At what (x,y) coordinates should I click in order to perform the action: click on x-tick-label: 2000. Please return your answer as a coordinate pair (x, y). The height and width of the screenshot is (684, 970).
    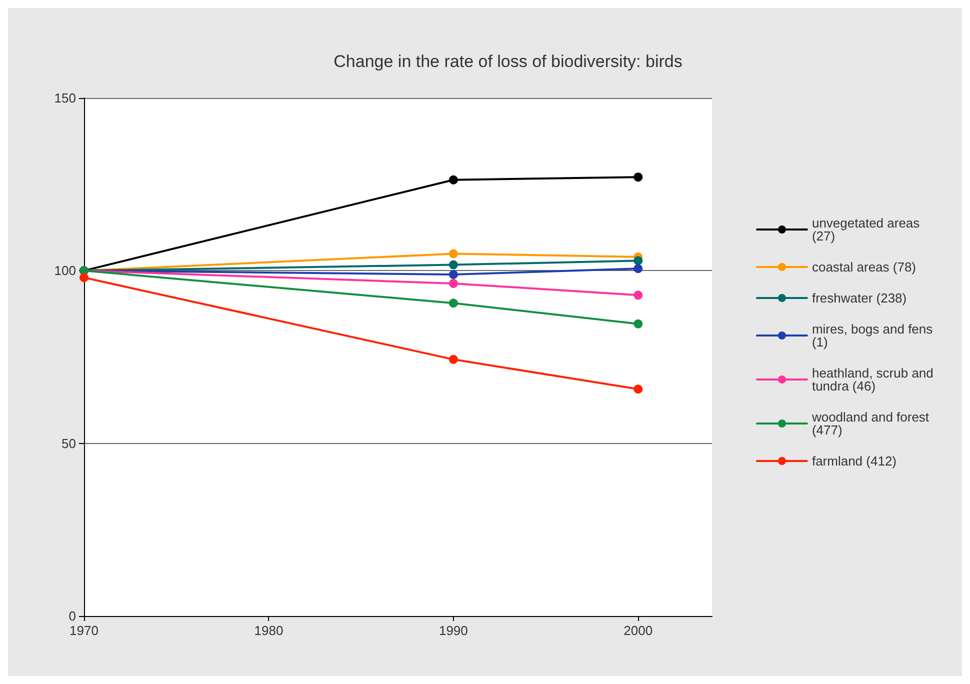
    Looking at the image, I should click on (638, 630).